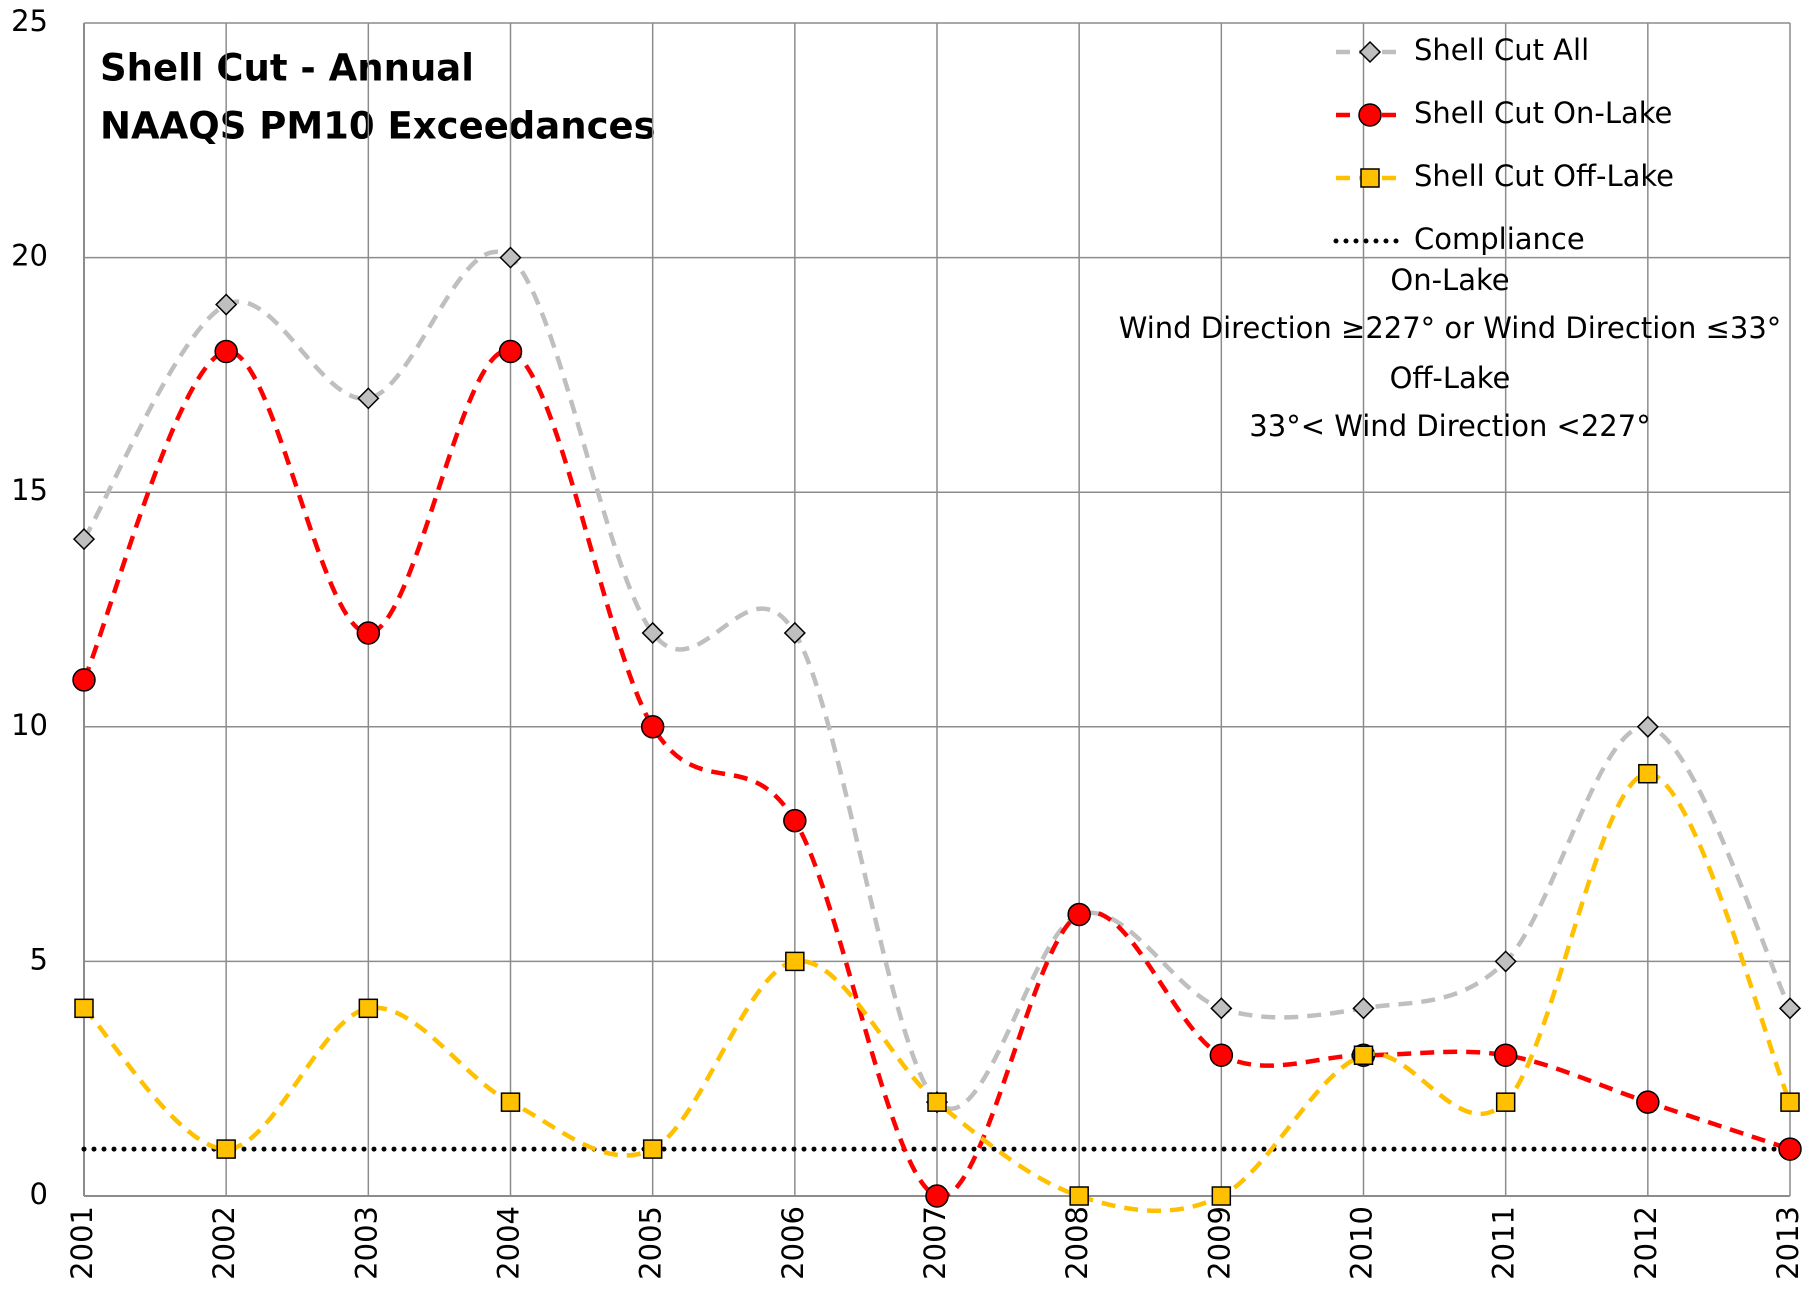 Image resolution: width=1814 pixels, height=1294 pixels. I want to click on chart-title: Shell Cut - Annual, so click(287, 68).